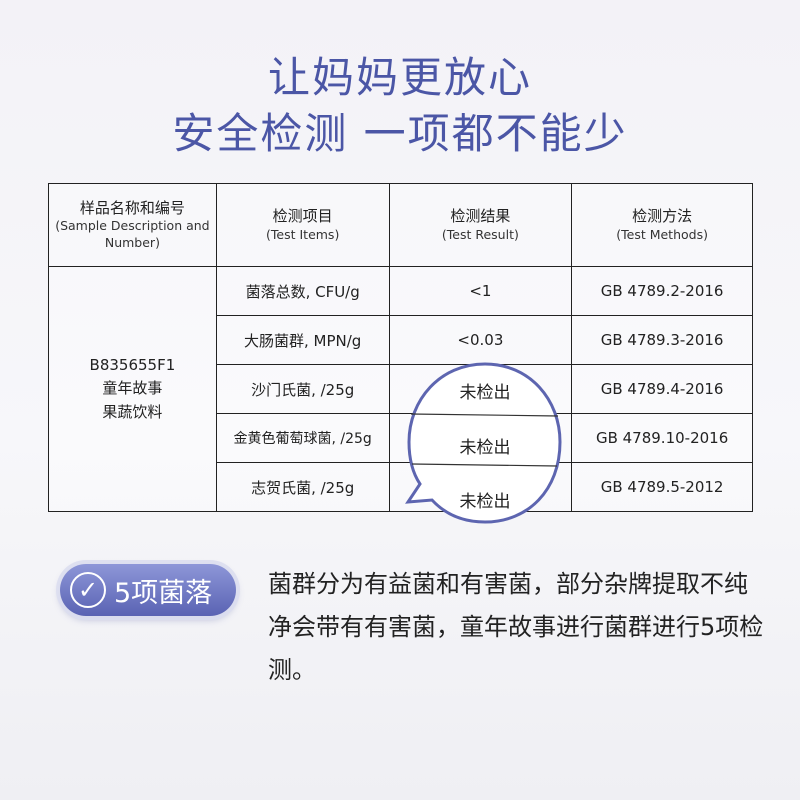  I want to click on bubble-shape, so click(483, 443).